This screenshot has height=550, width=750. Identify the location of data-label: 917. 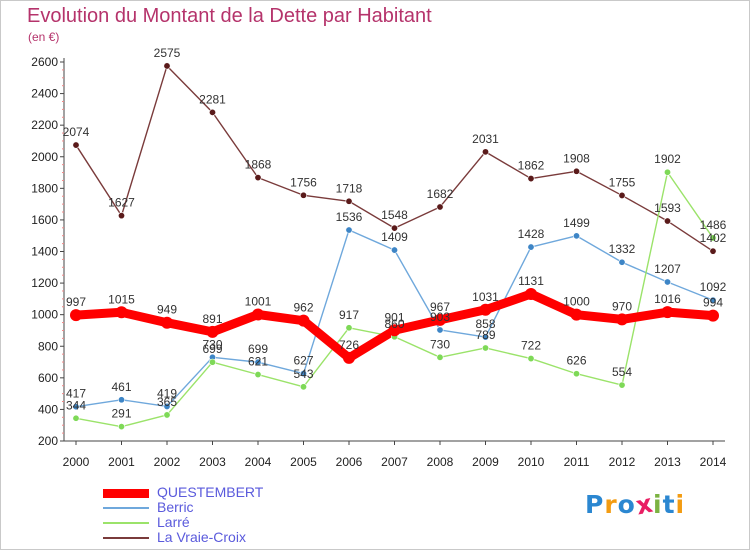
(349, 315).